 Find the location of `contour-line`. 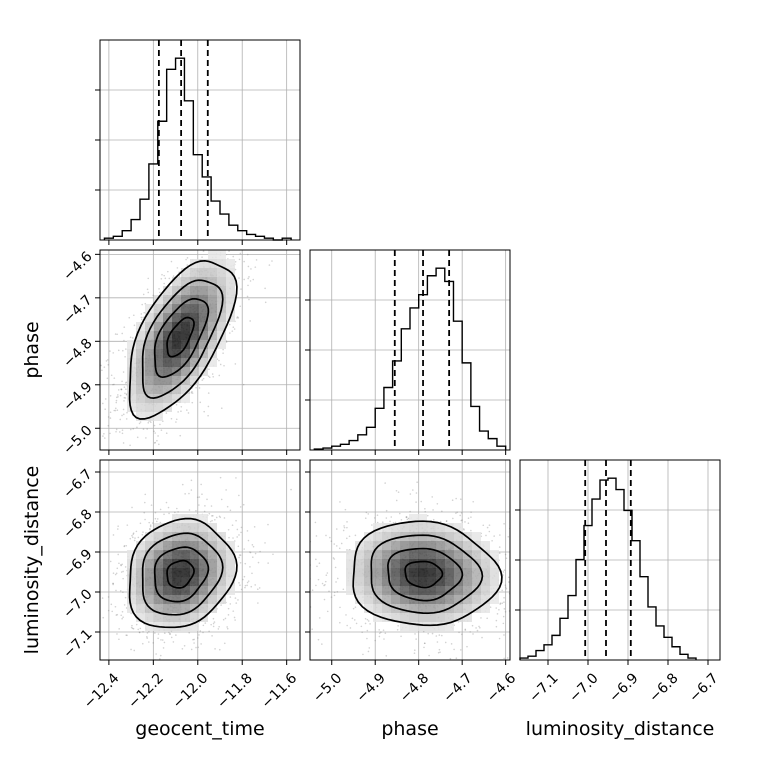

contour-line is located at coordinates (180, 337).